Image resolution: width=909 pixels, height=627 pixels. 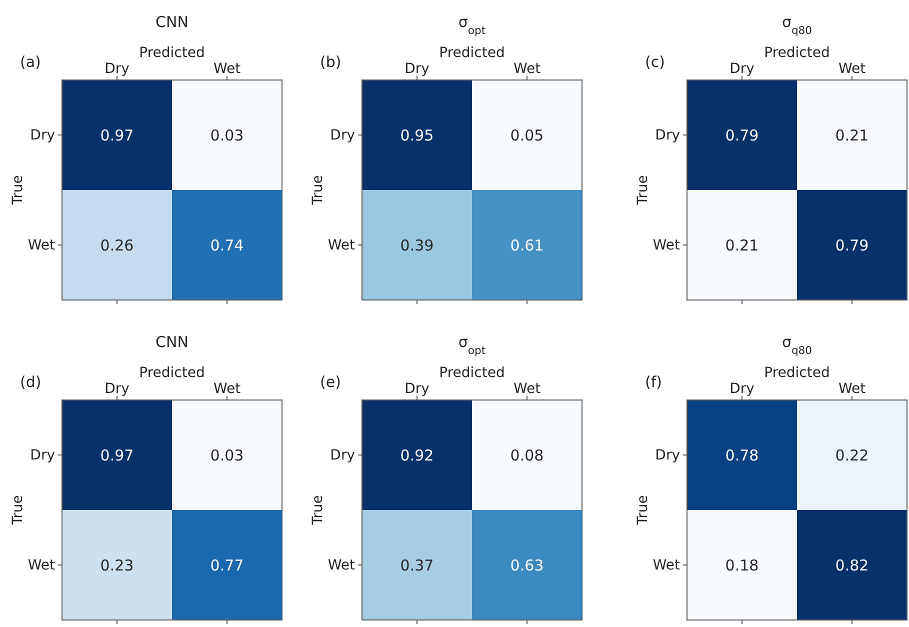 I want to click on text: (e), so click(x=330, y=382).